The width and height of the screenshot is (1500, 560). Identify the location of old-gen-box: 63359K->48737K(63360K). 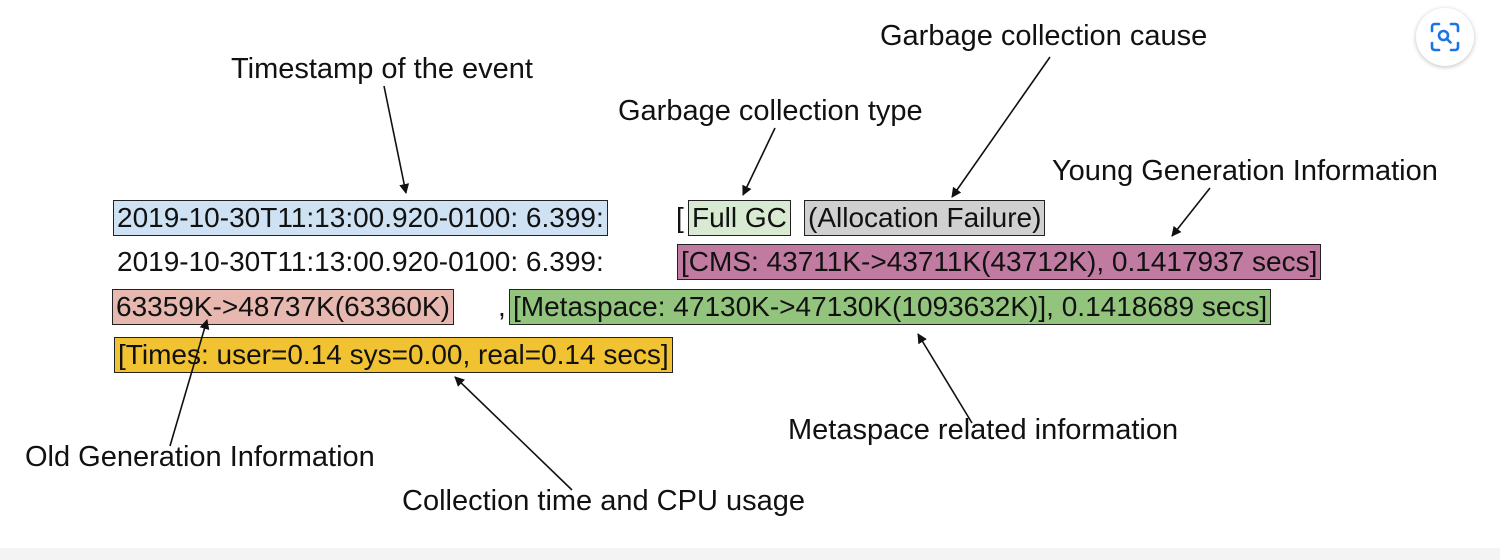
(283, 307).